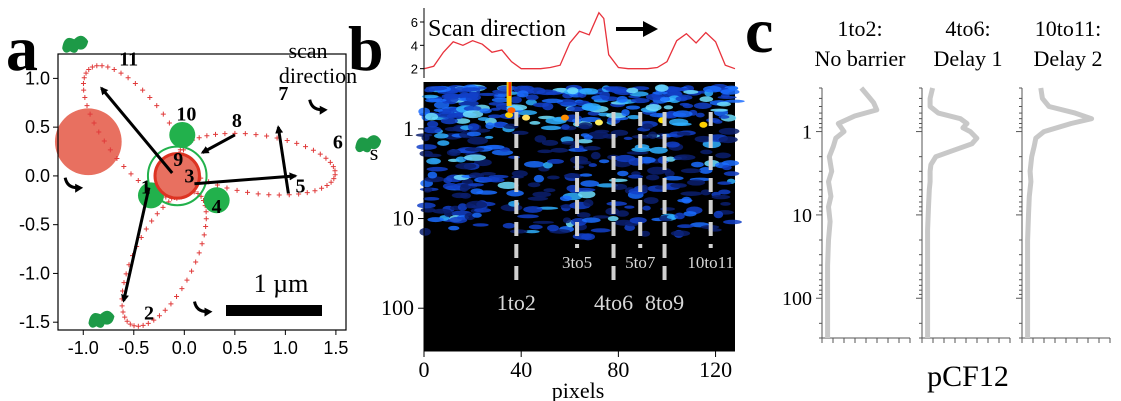 The width and height of the screenshot is (1121, 401). Describe the element at coordinates (101, 319) in the screenshot. I see `leaf-icon` at that location.